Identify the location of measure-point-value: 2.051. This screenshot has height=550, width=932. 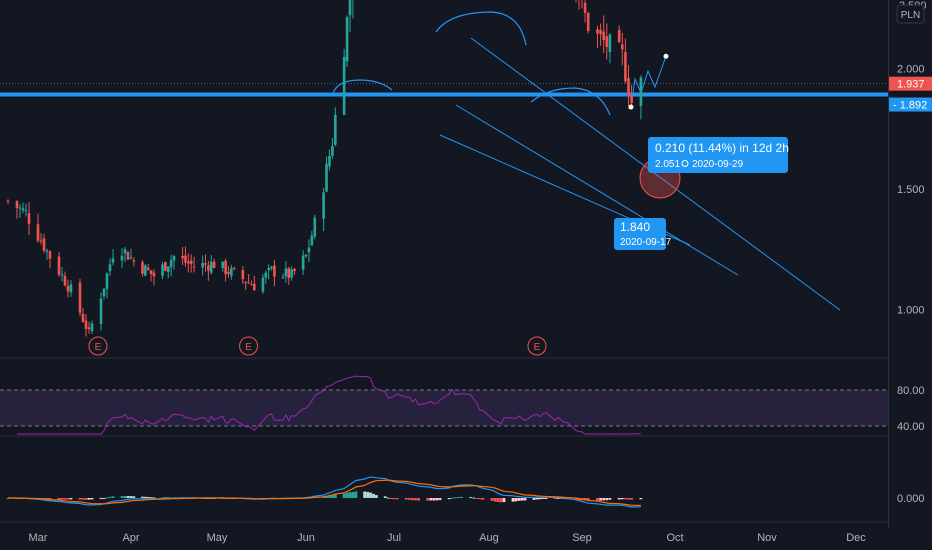
(667, 164).